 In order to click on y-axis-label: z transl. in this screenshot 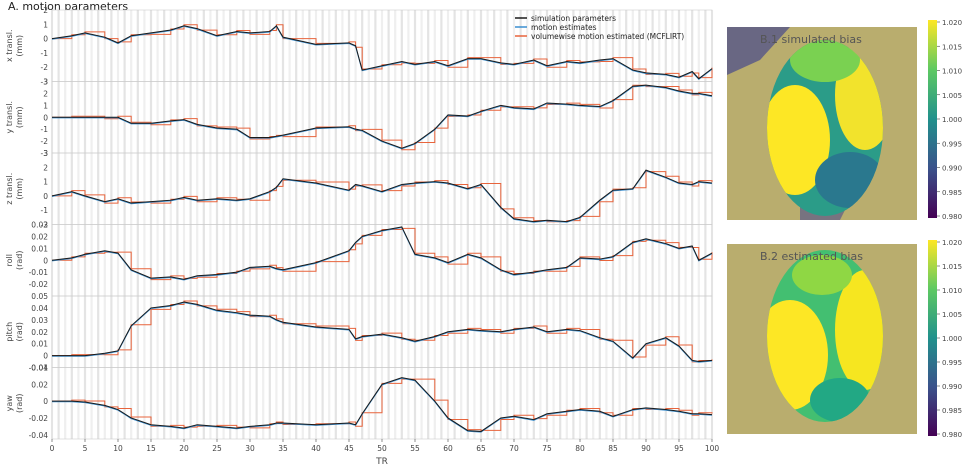, I will do `click(9, 189)`.